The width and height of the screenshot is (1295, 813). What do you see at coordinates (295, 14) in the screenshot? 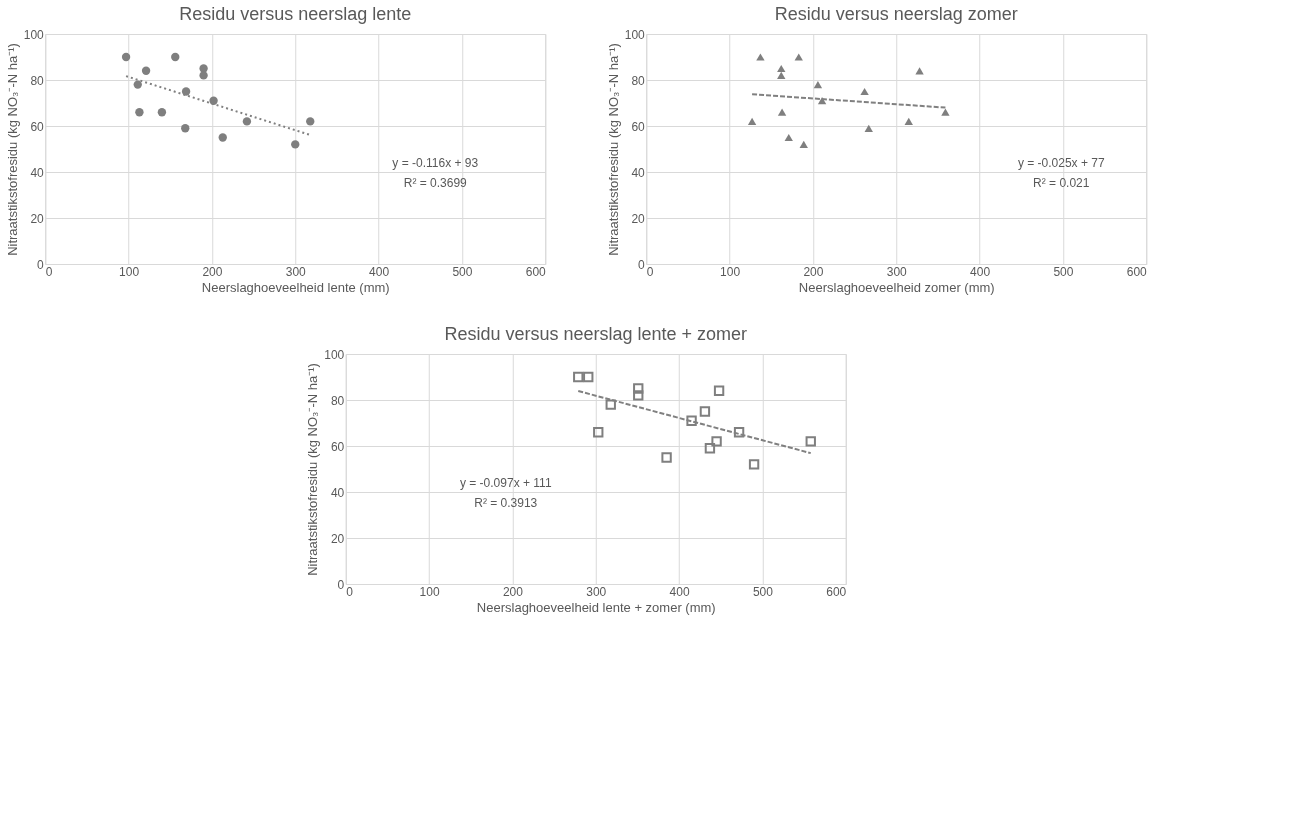
I see `chart-title: Residu versus neerslag lente` at bounding box center [295, 14].